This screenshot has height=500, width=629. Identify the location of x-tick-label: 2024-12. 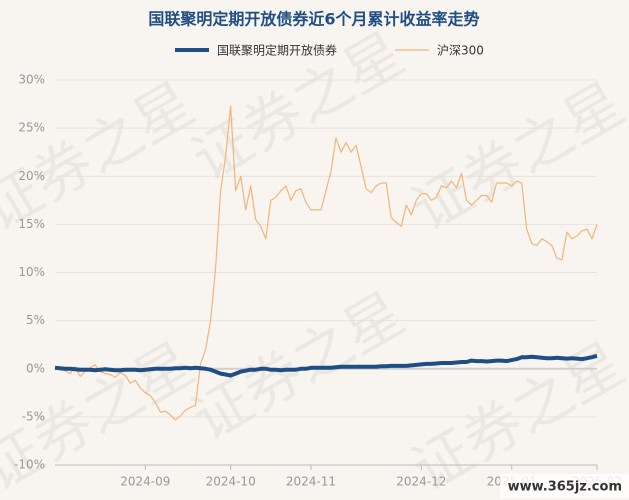
(421, 482).